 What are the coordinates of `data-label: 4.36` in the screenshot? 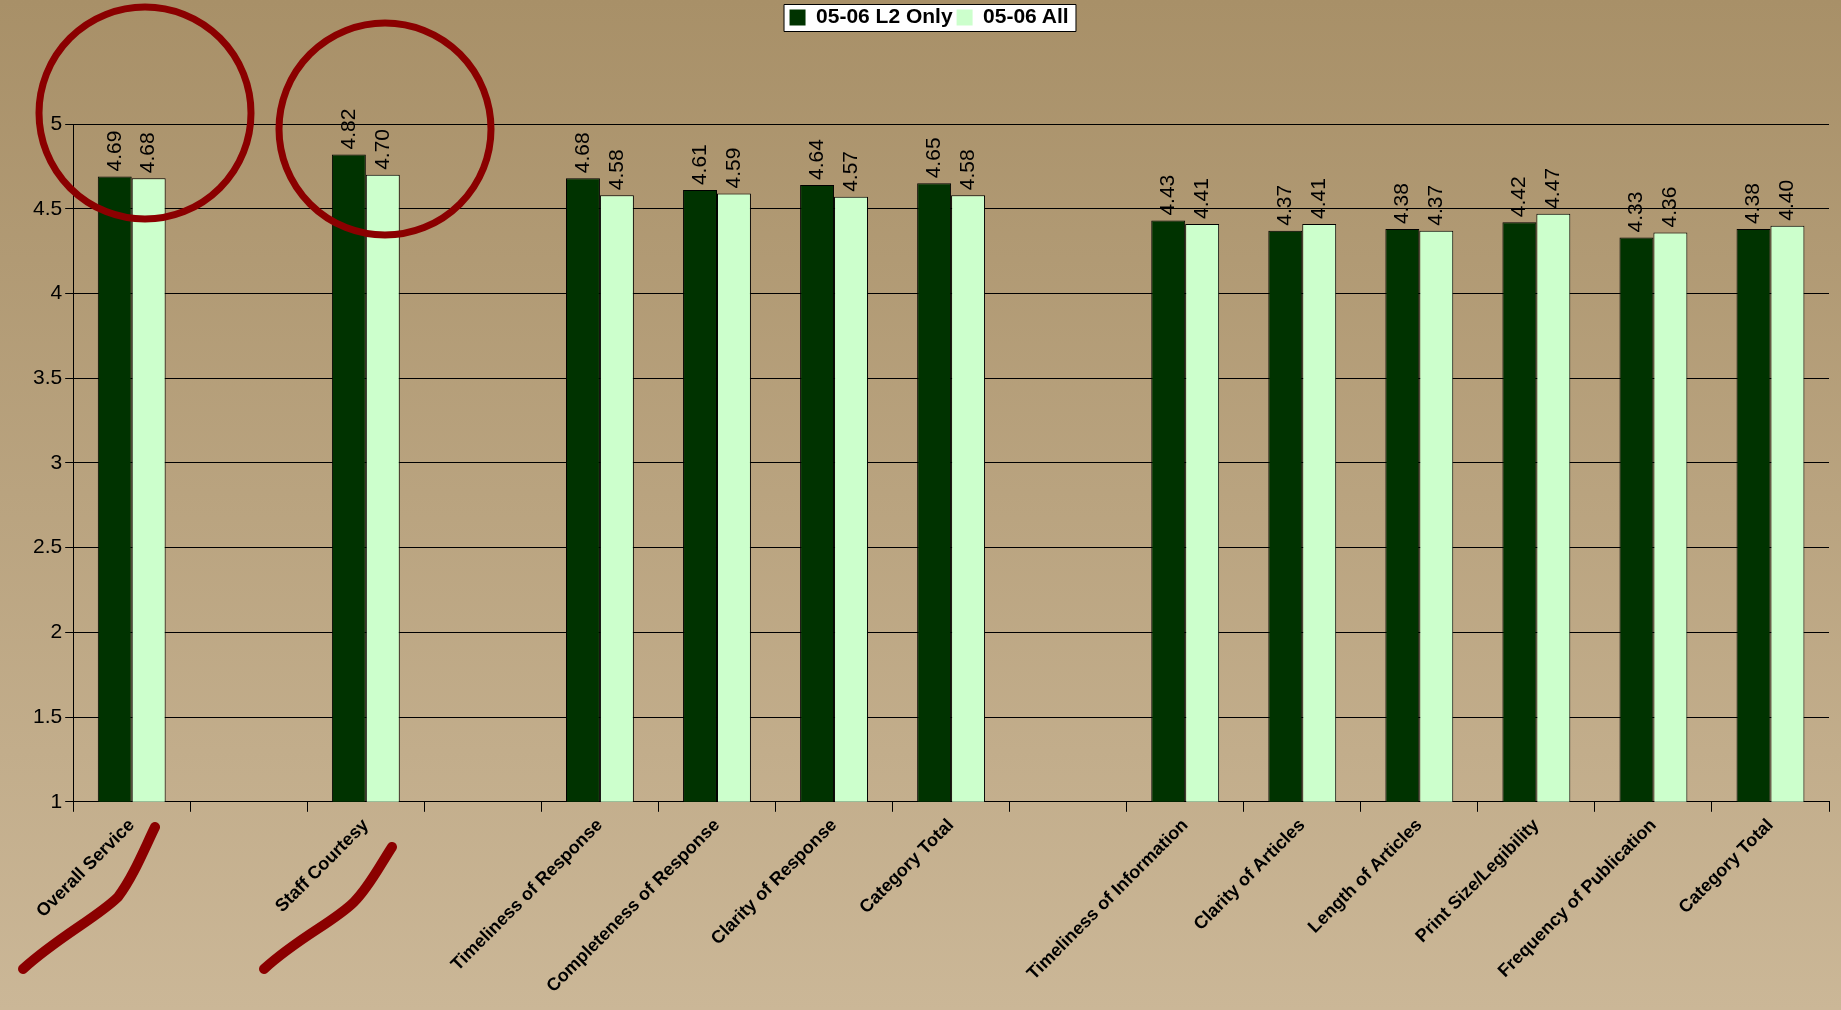 It's located at (1669, 207).